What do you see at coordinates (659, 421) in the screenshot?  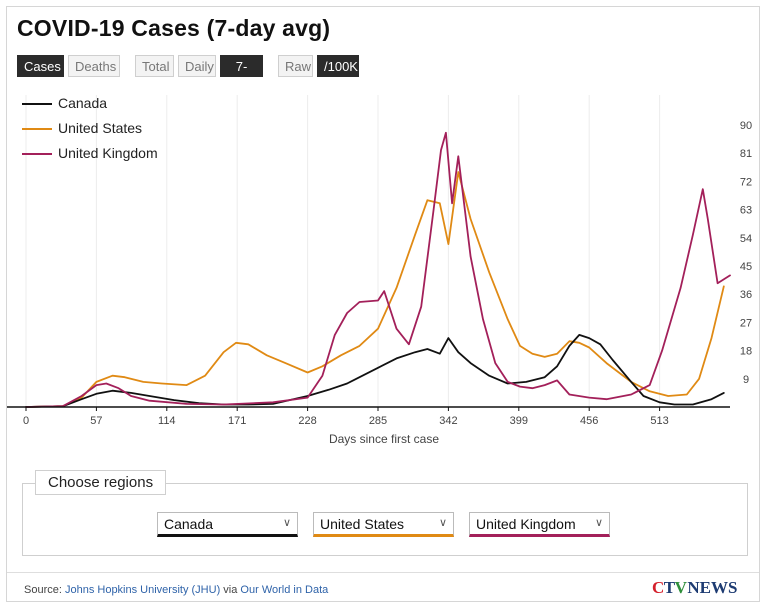 I see `x-tick-label: 513` at bounding box center [659, 421].